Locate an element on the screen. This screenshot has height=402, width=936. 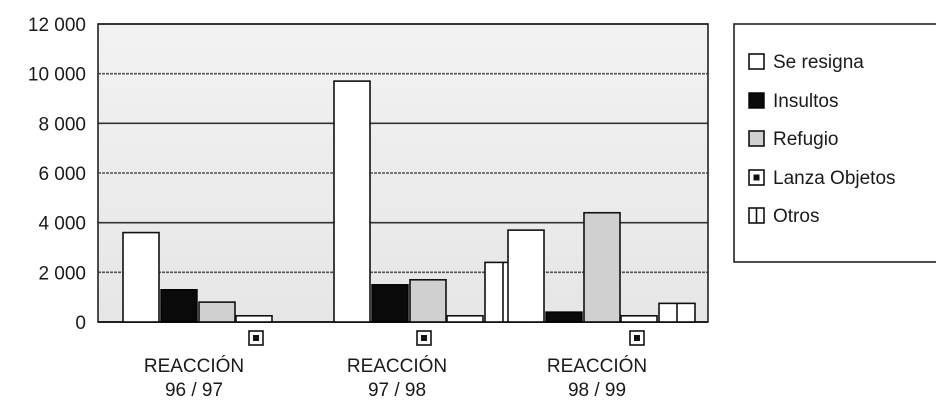
y-axis-ticks: 0 2 000 4 000 6 000 8 000 10 000 12 000 is located at coordinates (57, 174).